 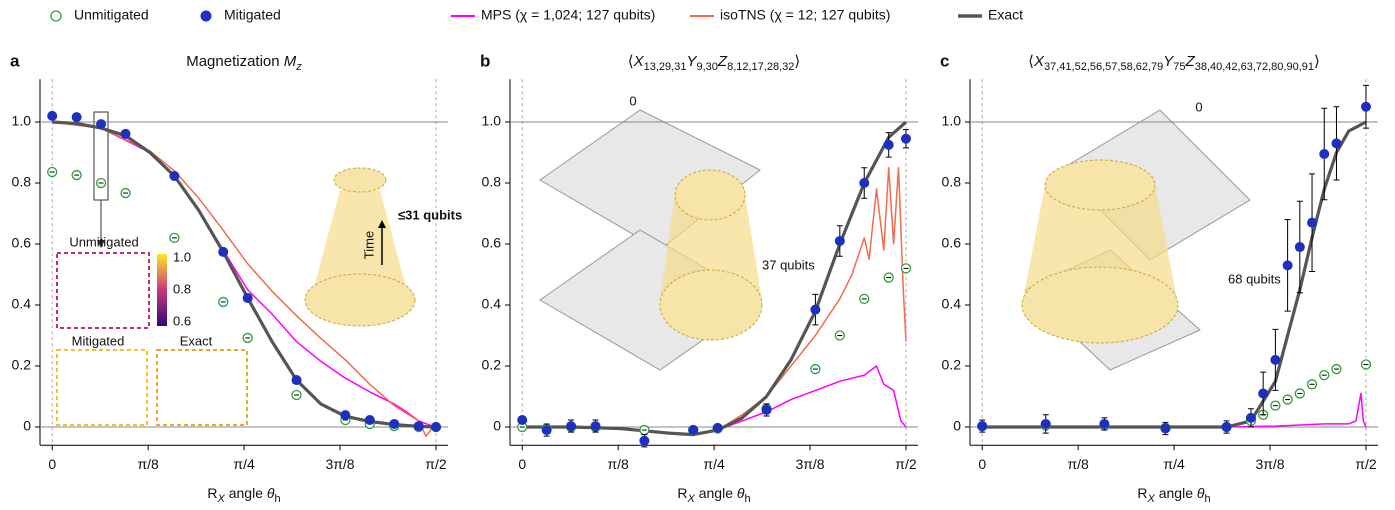 What do you see at coordinates (290, 61) in the screenshot?
I see `text-part: M` at bounding box center [290, 61].